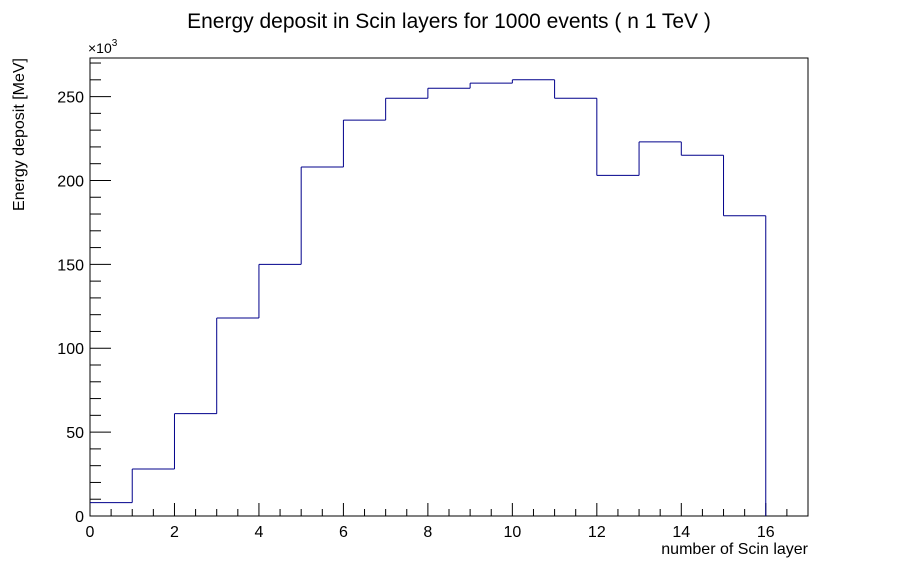  Describe the element at coordinates (79, 517) in the screenshot. I see `y-tick-label: 0` at that location.